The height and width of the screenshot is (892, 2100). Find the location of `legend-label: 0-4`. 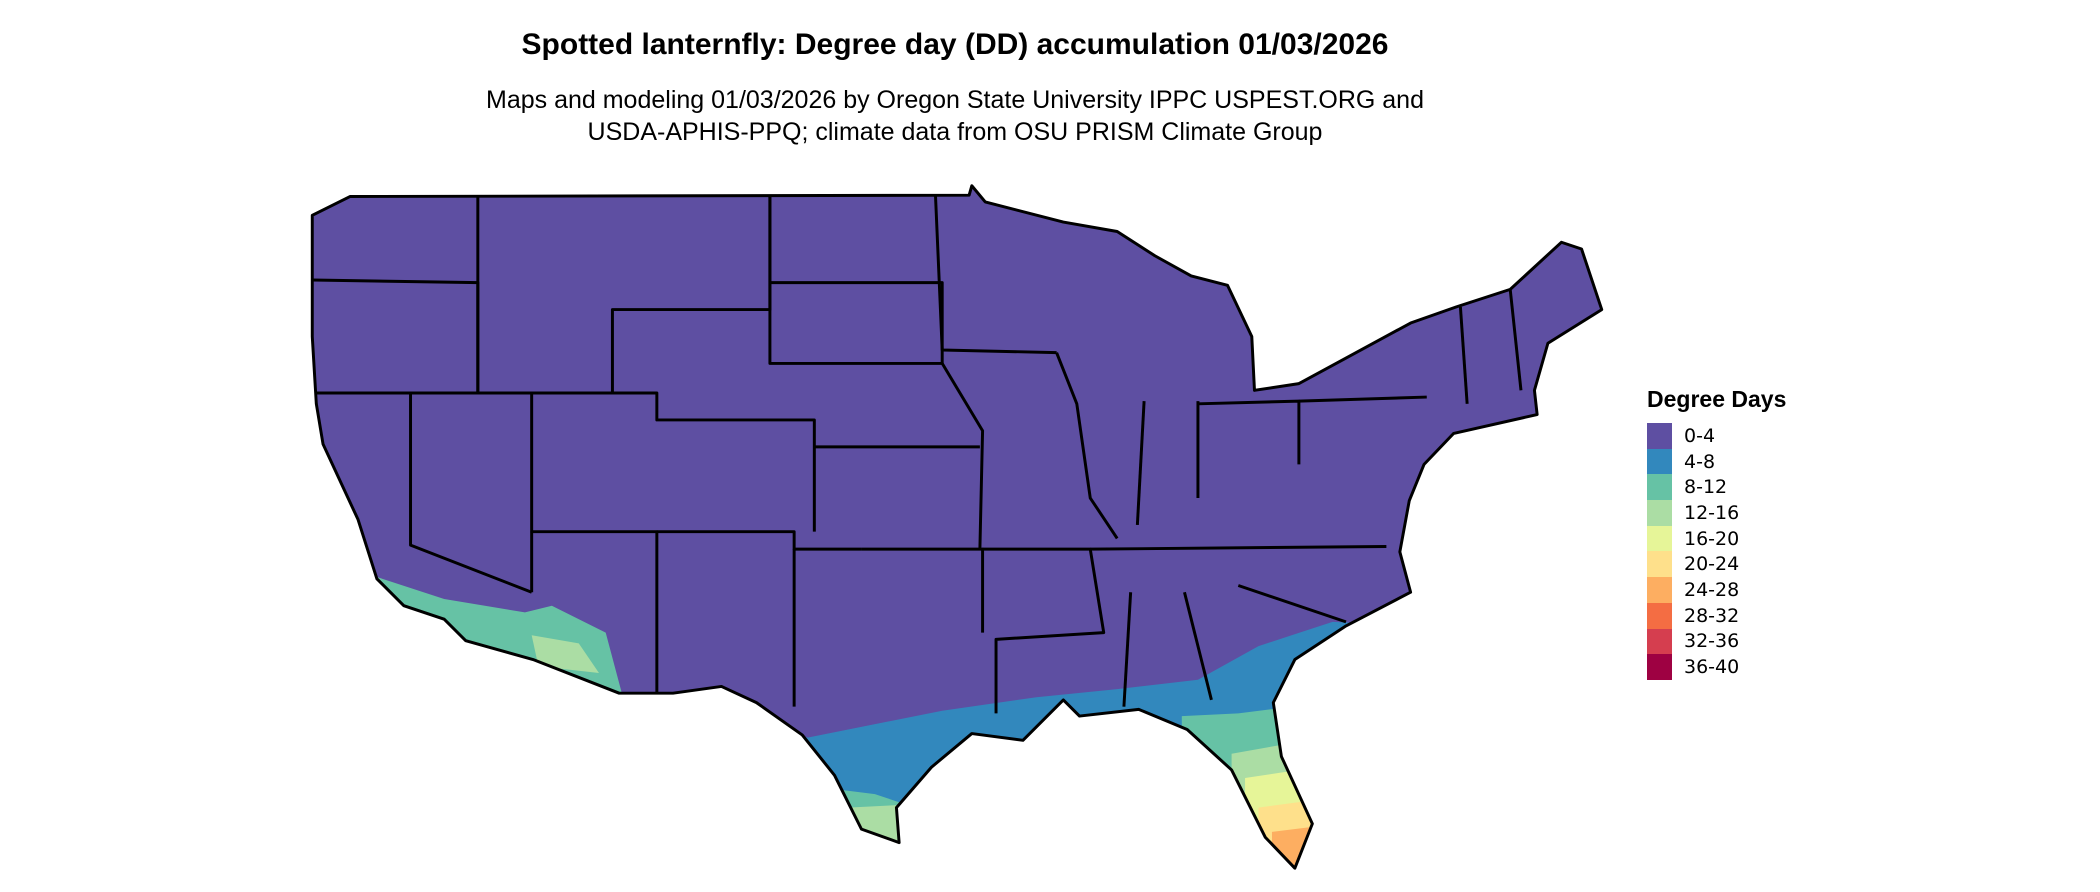

legend-label: 0-4 is located at coordinates (1700, 435).